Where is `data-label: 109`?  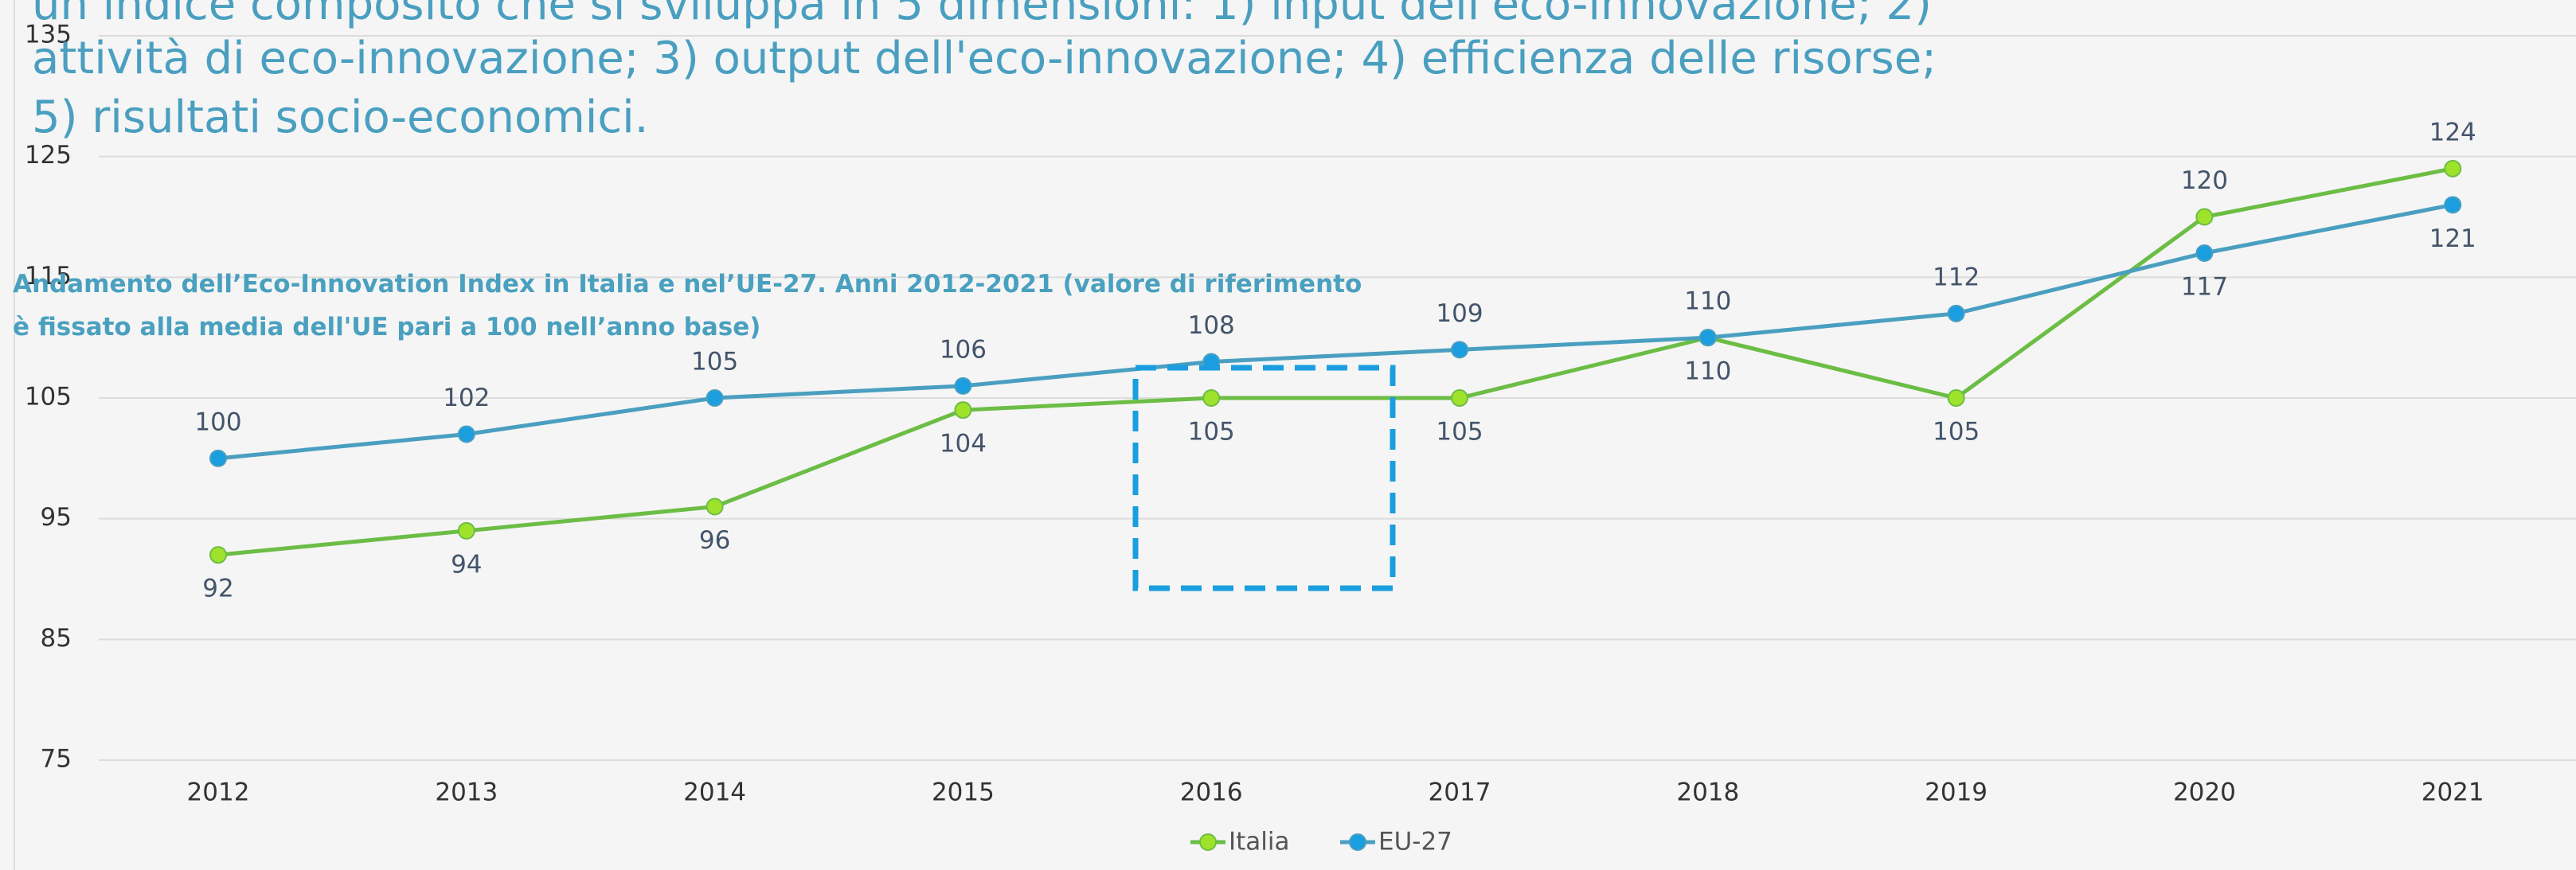
data-label: 109 is located at coordinates (1459, 313).